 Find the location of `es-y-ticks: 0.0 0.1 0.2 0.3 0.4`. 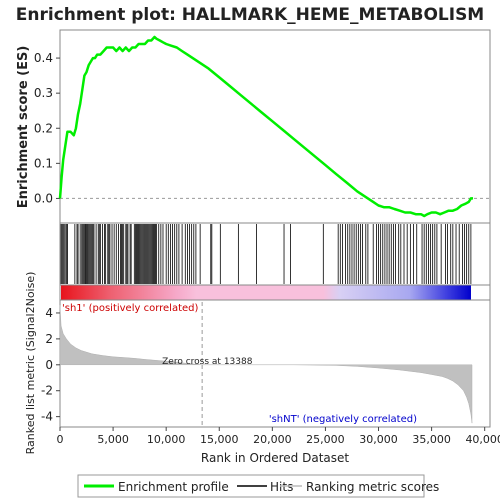

es-y-ticks: 0.0 0.1 0.2 0.3 0.4 is located at coordinates (47, 128).